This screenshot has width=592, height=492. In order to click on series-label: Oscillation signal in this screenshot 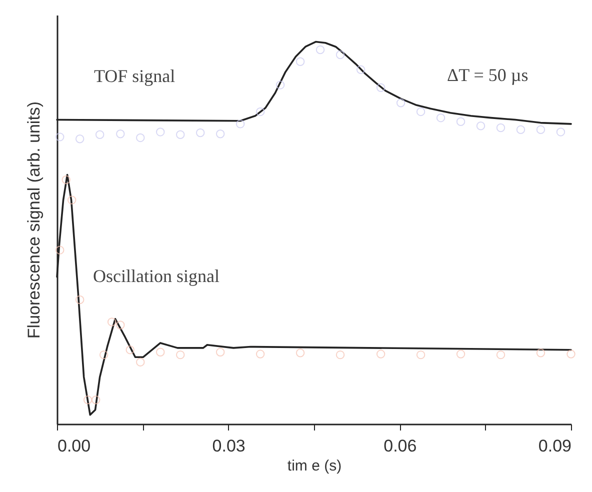, I will do `click(156, 276)`.